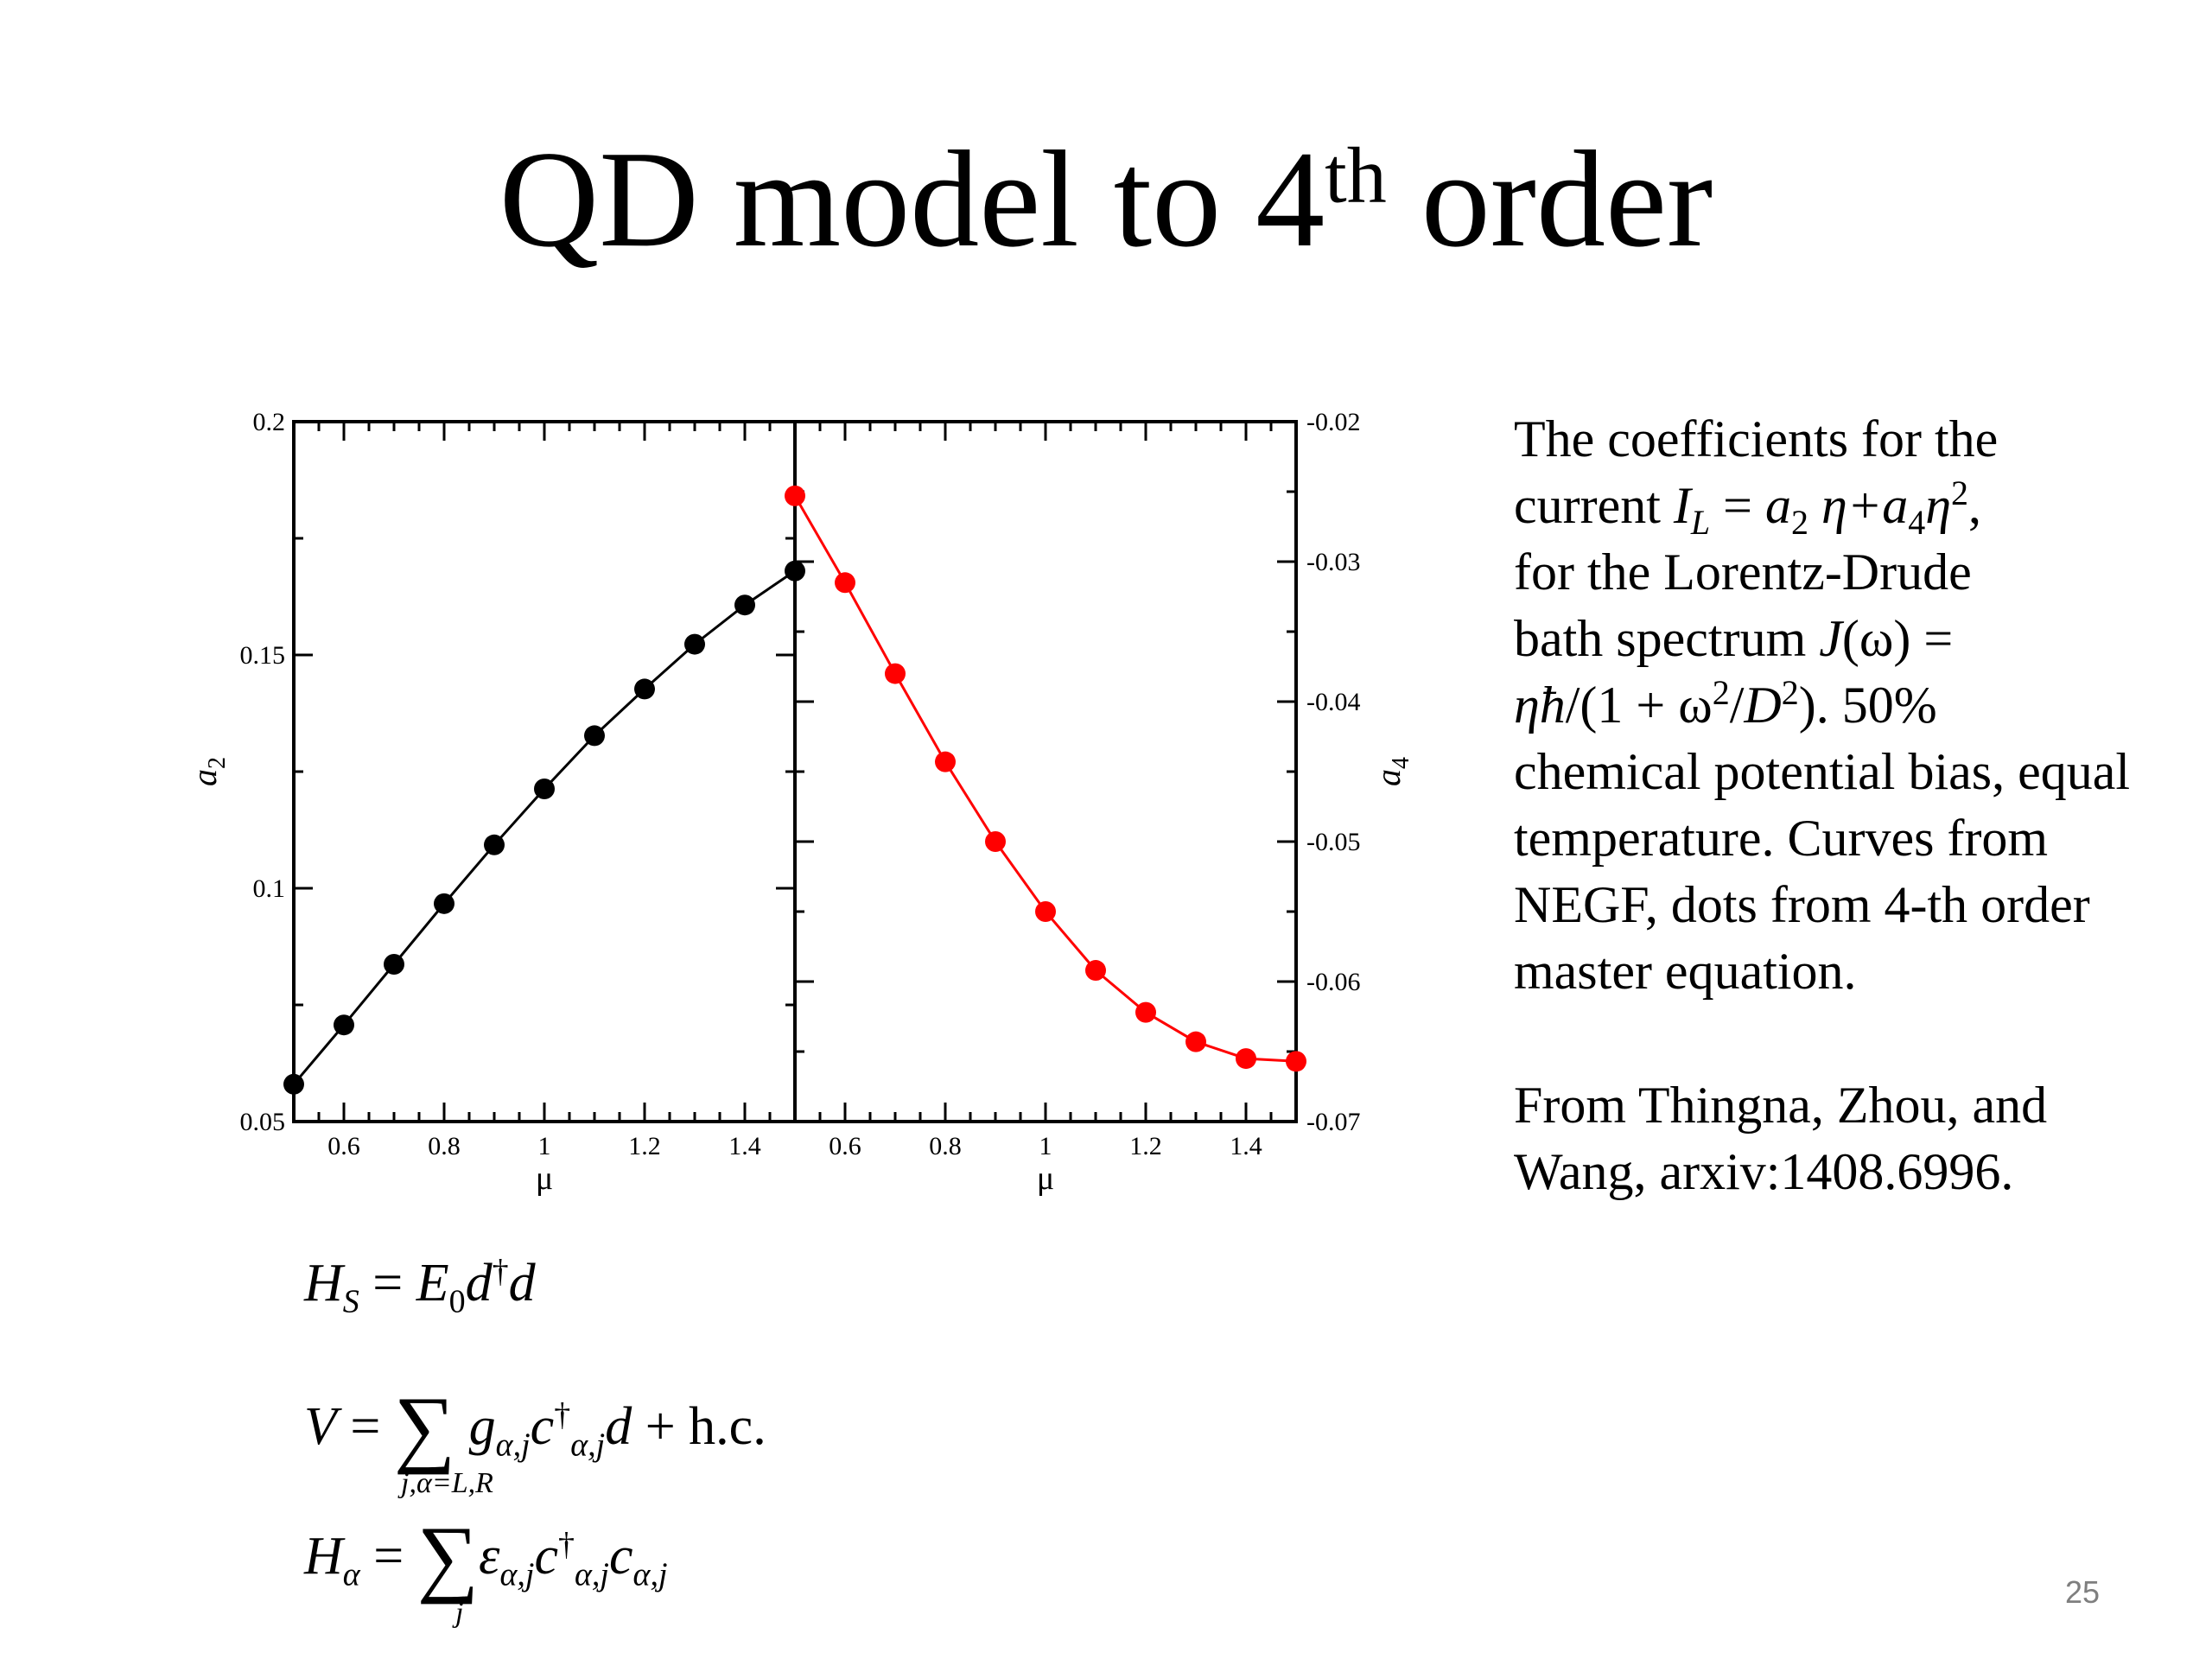 Image resolution: width=2212 pixels, height=1659 pixels. I want to click on desc-omega: (ω) =, so click(1897, 638).